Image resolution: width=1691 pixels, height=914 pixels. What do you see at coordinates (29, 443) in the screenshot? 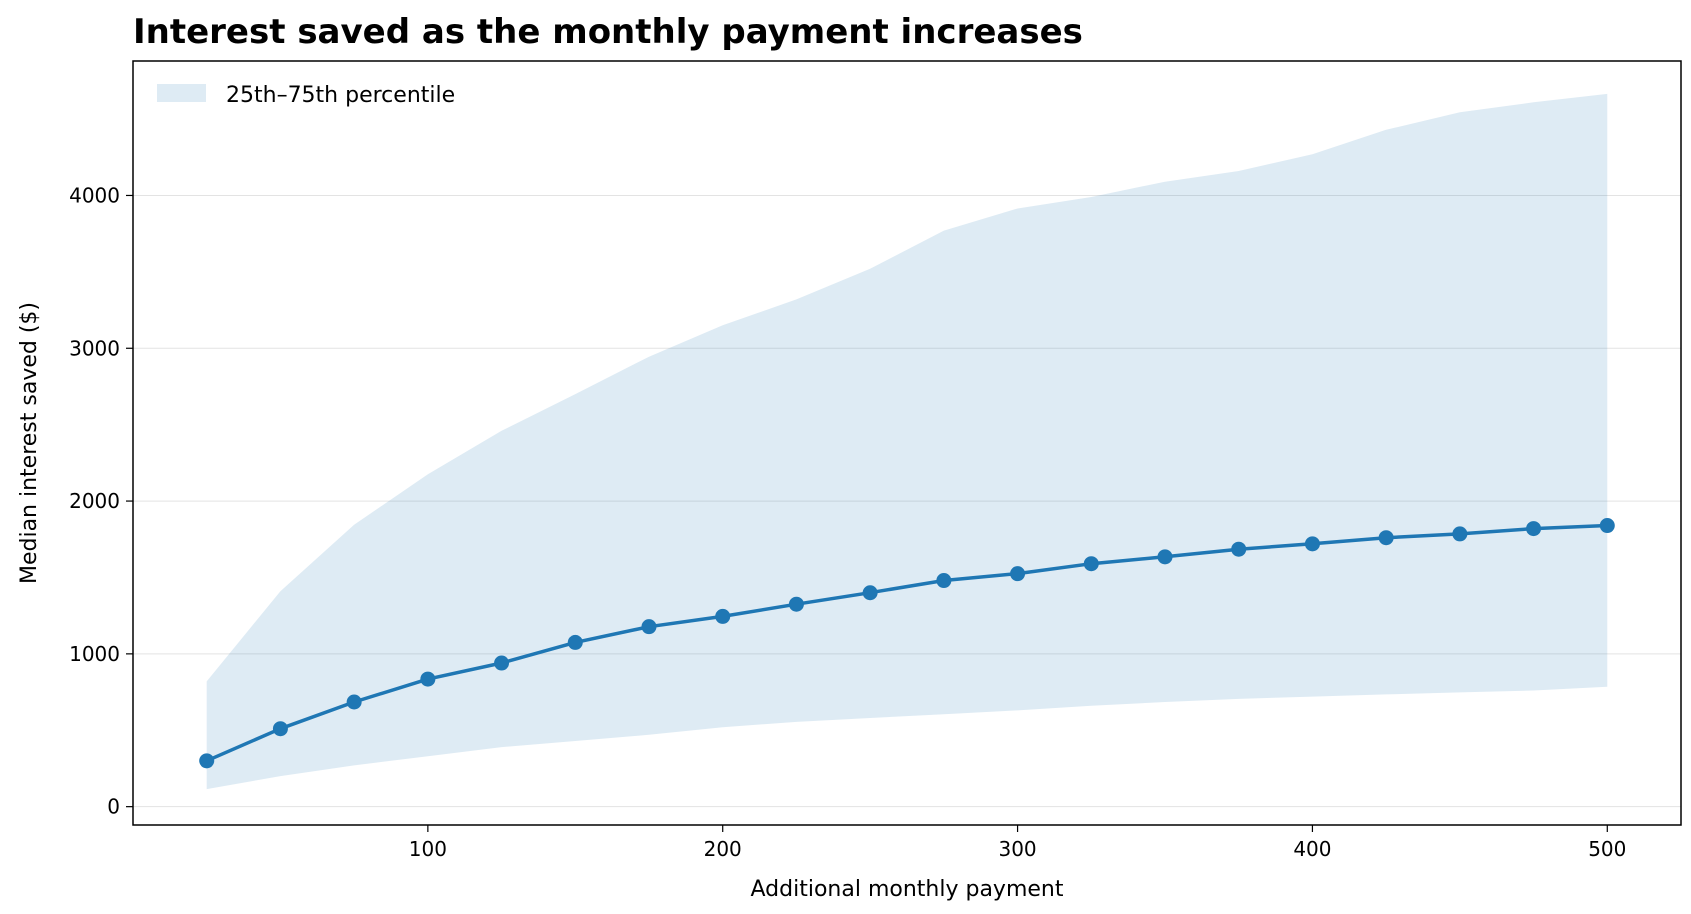
I see `y-axis-label: Median interest saved ($)` at bounding box center [29, 443].